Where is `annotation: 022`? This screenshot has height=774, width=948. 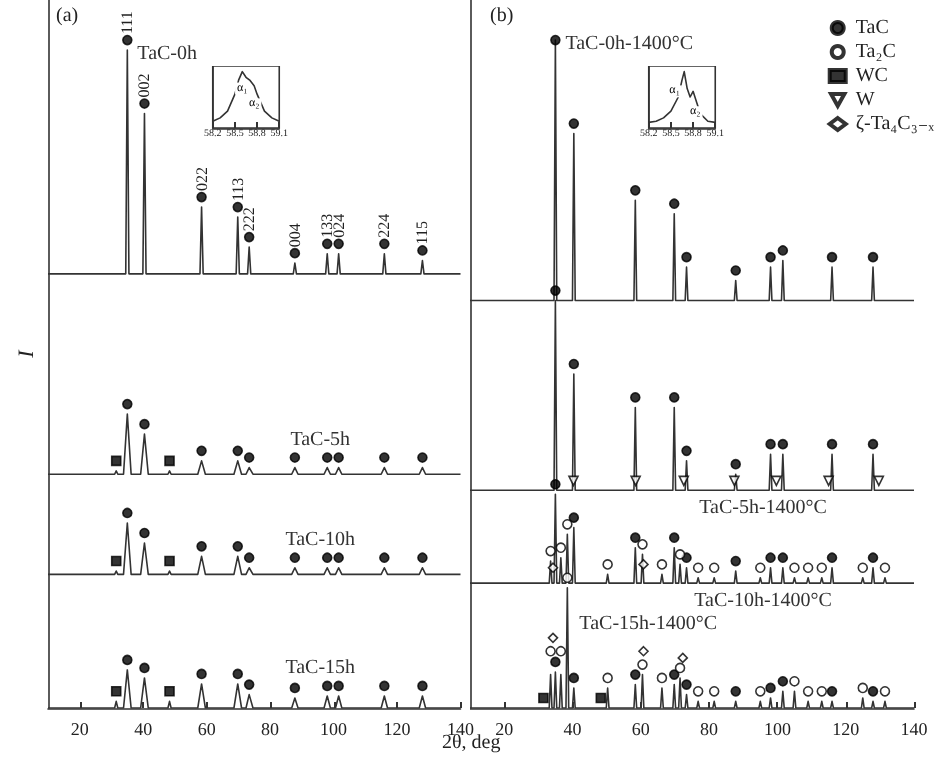
annotation: 022 is located at coordinates (201, 179).